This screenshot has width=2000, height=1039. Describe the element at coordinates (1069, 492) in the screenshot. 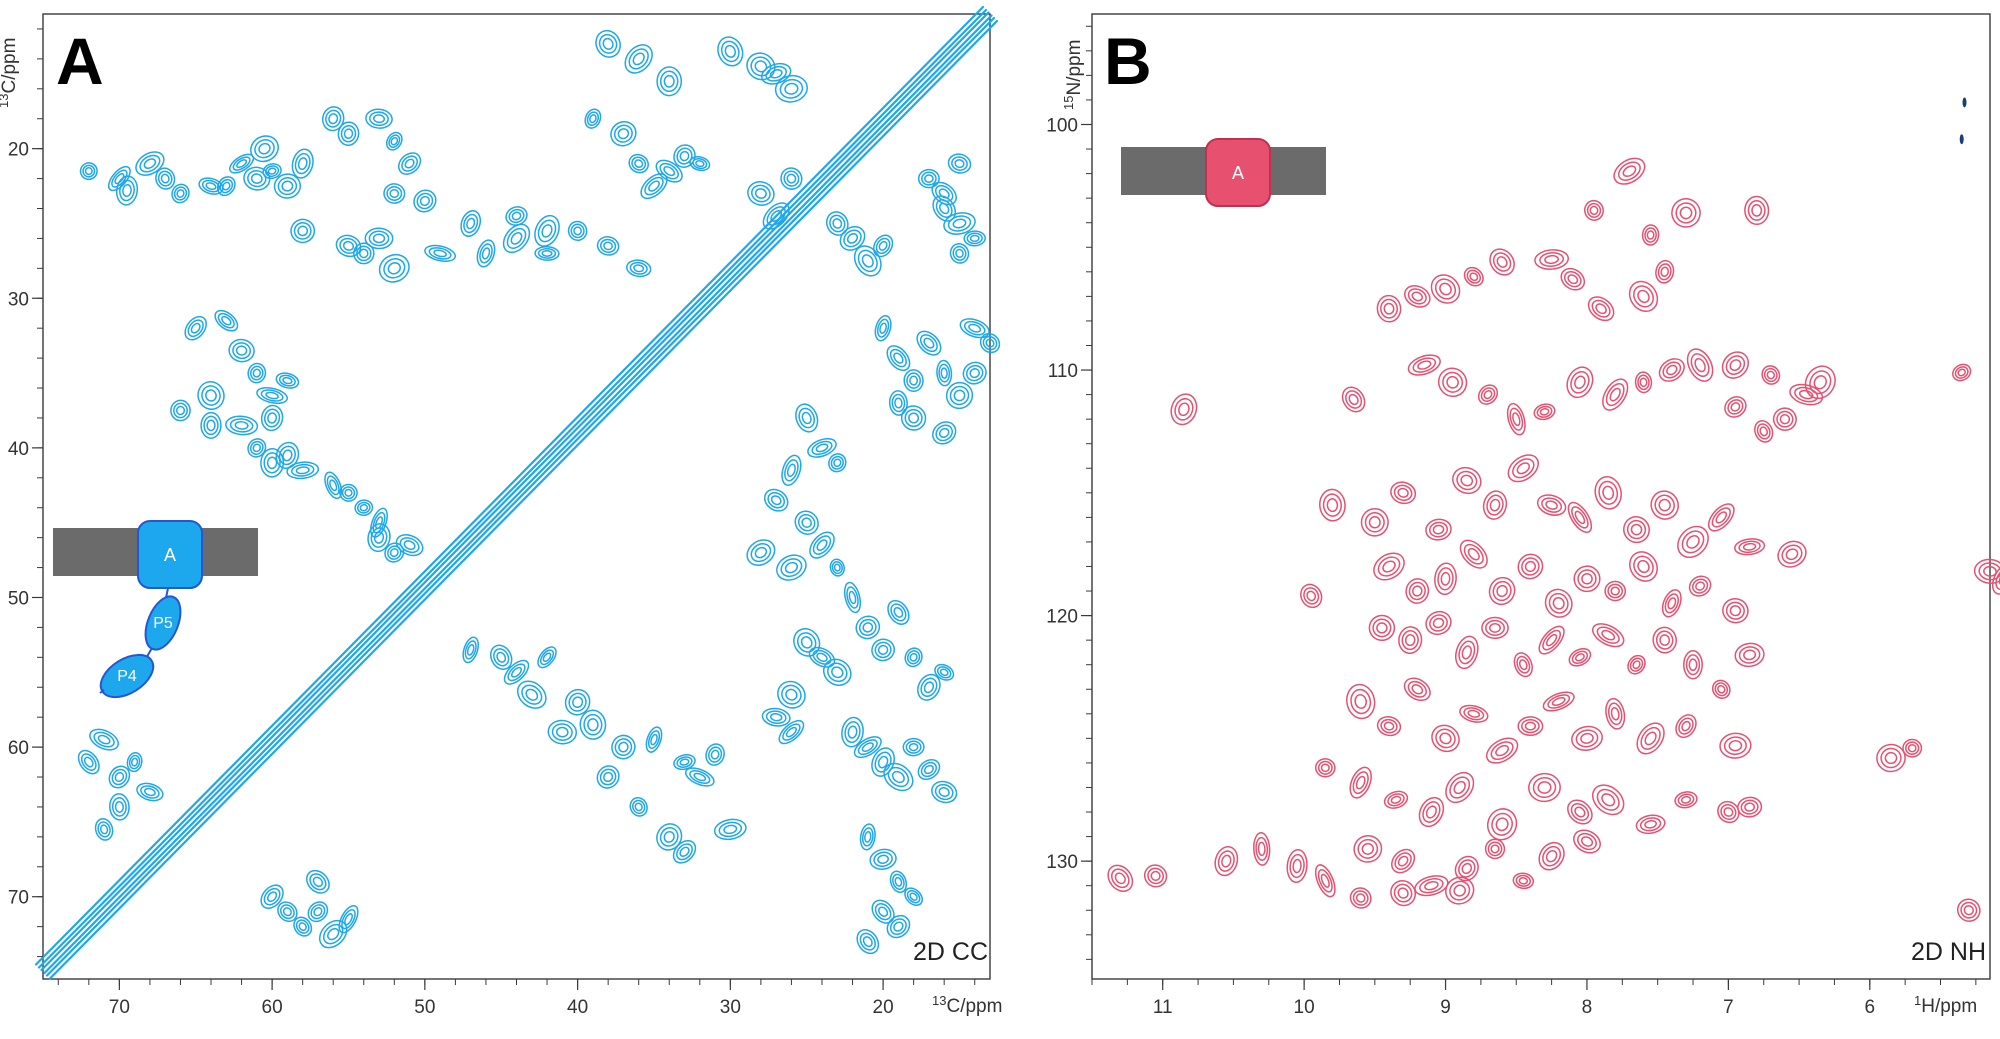

I see `panel-b-y-axis: 100 110 120 130` at that location.